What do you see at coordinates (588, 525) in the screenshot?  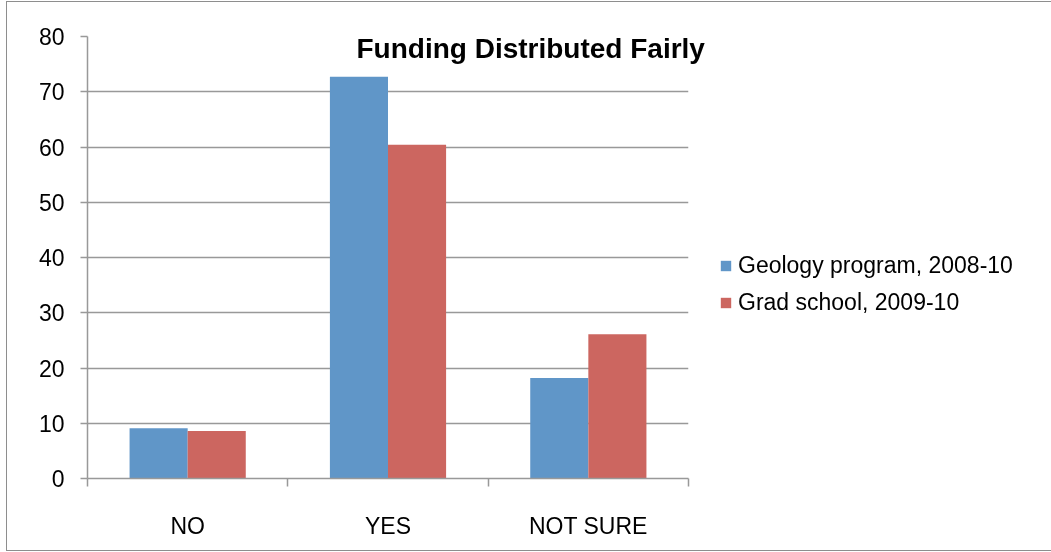 I see `x-tick-label: NOT SURE` at bounding box center [588, 525].